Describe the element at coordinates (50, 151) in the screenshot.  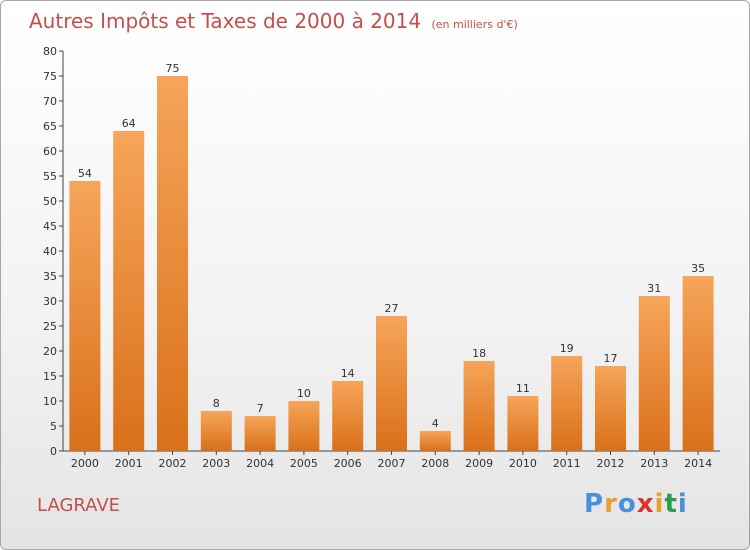
I see `y-tick-label: 60` at that location.